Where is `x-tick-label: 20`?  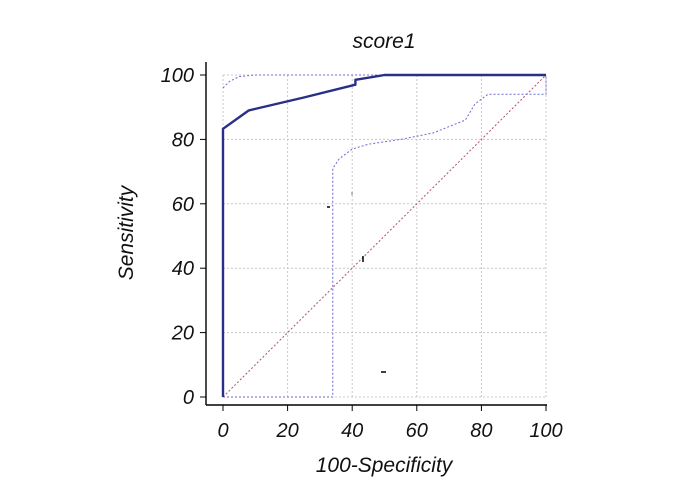 x-tick-label: 20 is located at coordinates (286, 431).